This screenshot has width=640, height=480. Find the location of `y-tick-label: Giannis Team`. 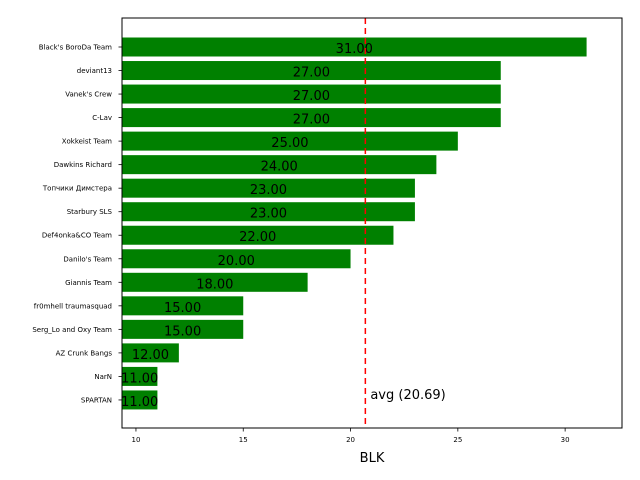

y-tick-label: Giannis Team is located at coordinates (88, 283).